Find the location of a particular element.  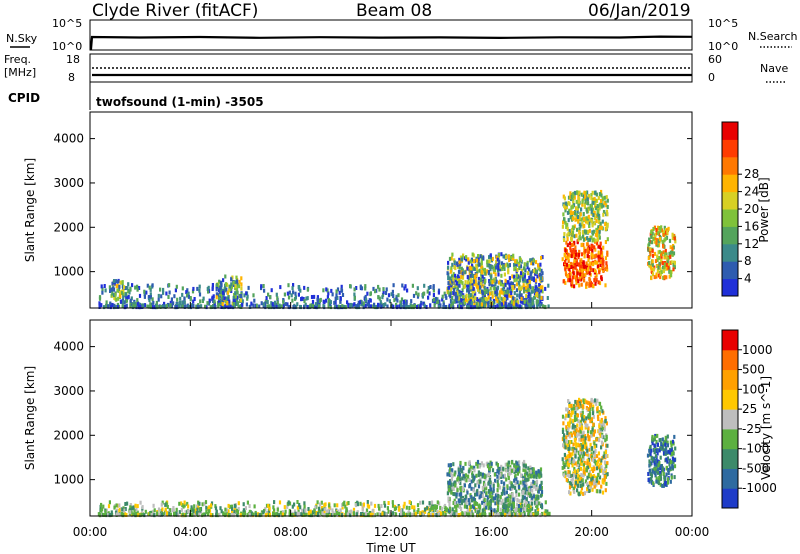

velocity-colorbar-tick-label: -25 is located at coordinates (752, 429).